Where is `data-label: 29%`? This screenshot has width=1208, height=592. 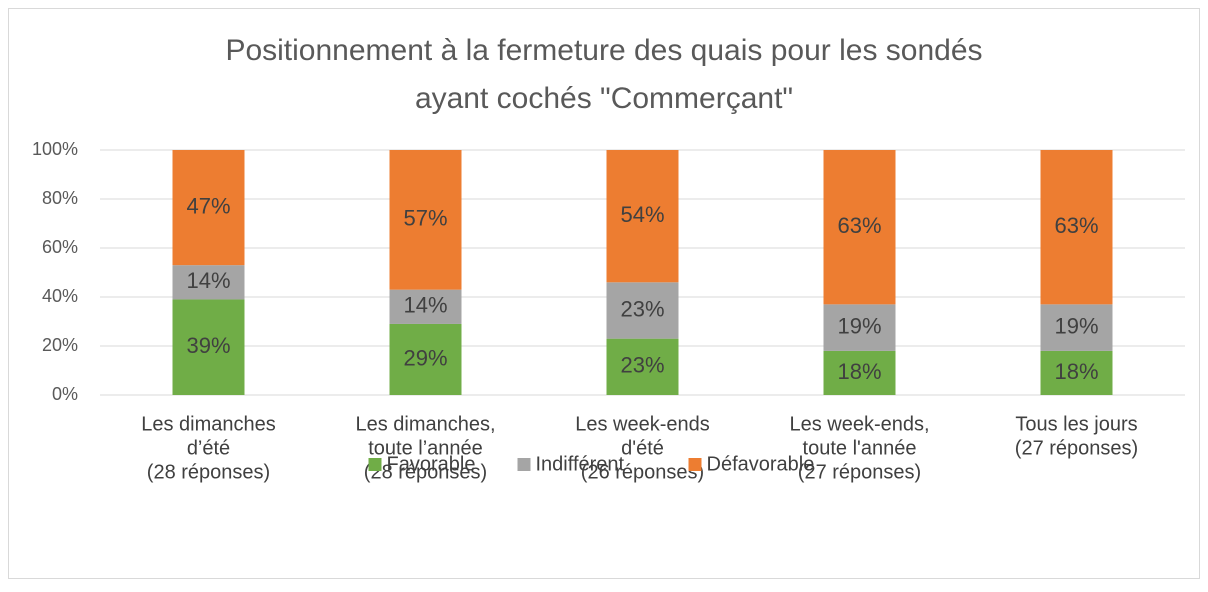 data-label: 29% is located at coordinates (425, 357).